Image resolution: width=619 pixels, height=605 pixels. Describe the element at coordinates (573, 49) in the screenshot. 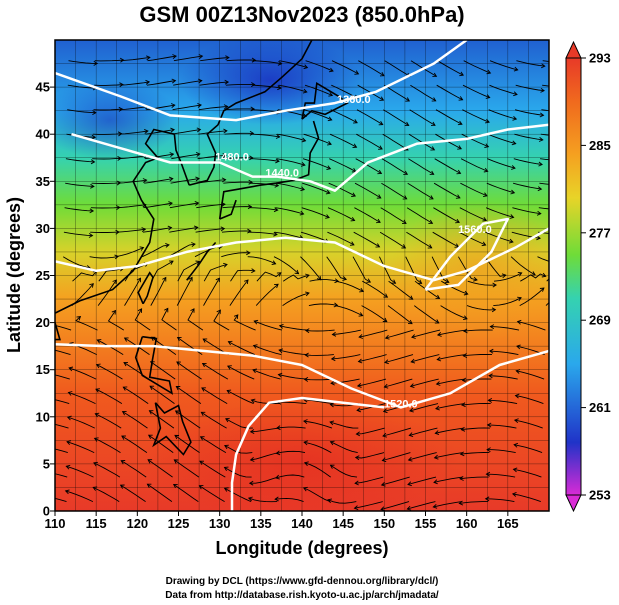

I see `colorbar-top-arrow` at that location.